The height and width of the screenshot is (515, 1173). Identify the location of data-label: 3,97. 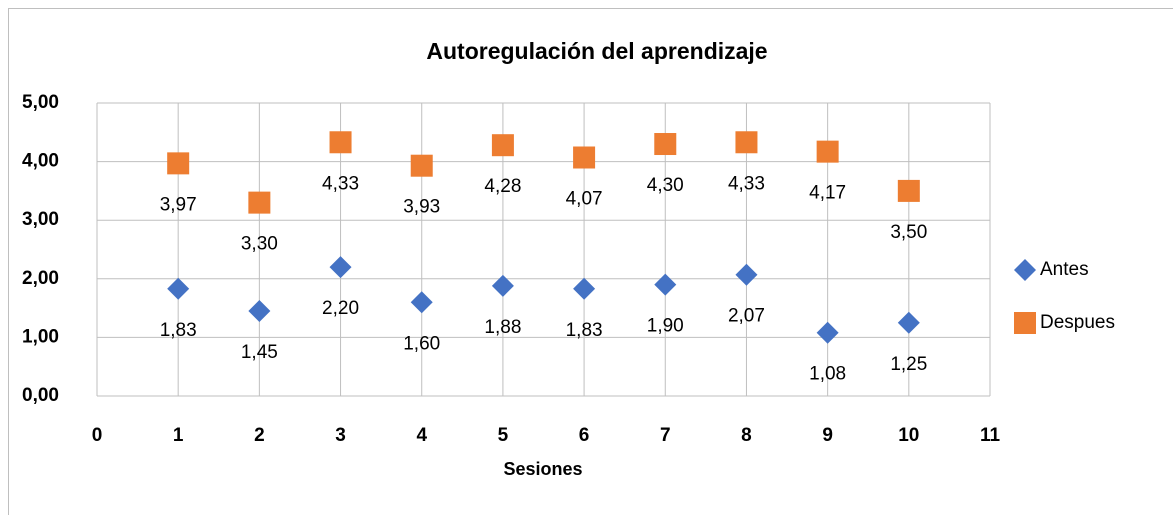
(178, 204).